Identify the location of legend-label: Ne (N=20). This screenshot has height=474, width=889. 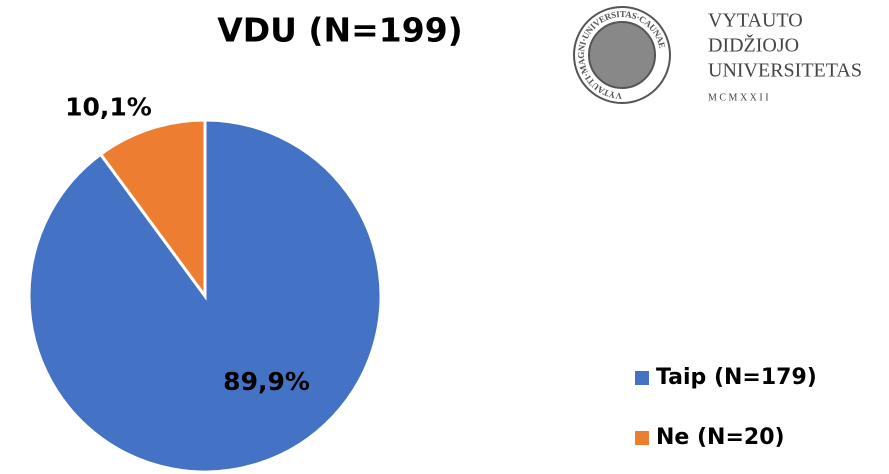
(720, 437).